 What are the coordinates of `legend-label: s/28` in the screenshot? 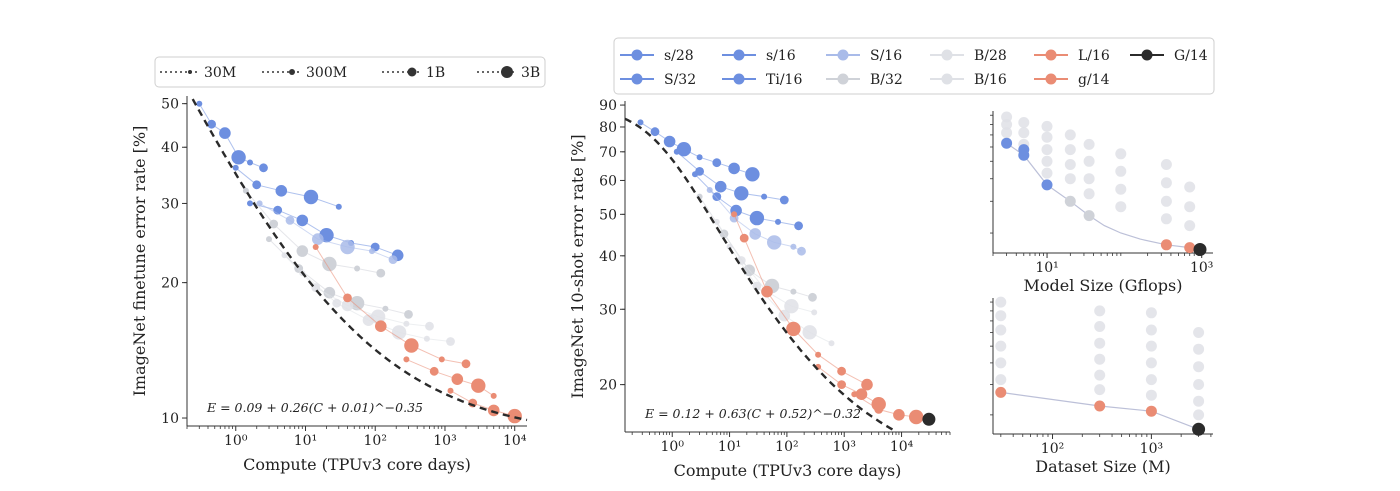 It's located at (679, 56).